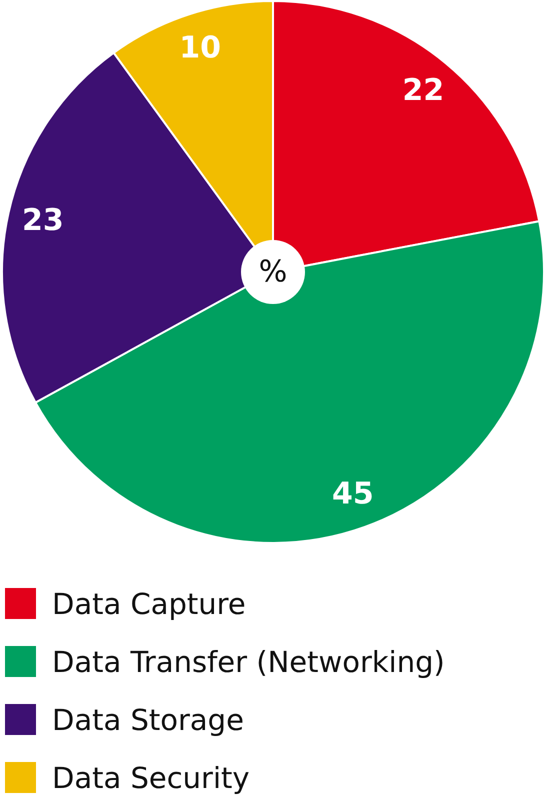 The width and height of the screenshot is (547, 800). What do you see at coordinates (148, 720) in the screenshot?
I see `legend-label: Data Storage` at bounding box center [148, 720].